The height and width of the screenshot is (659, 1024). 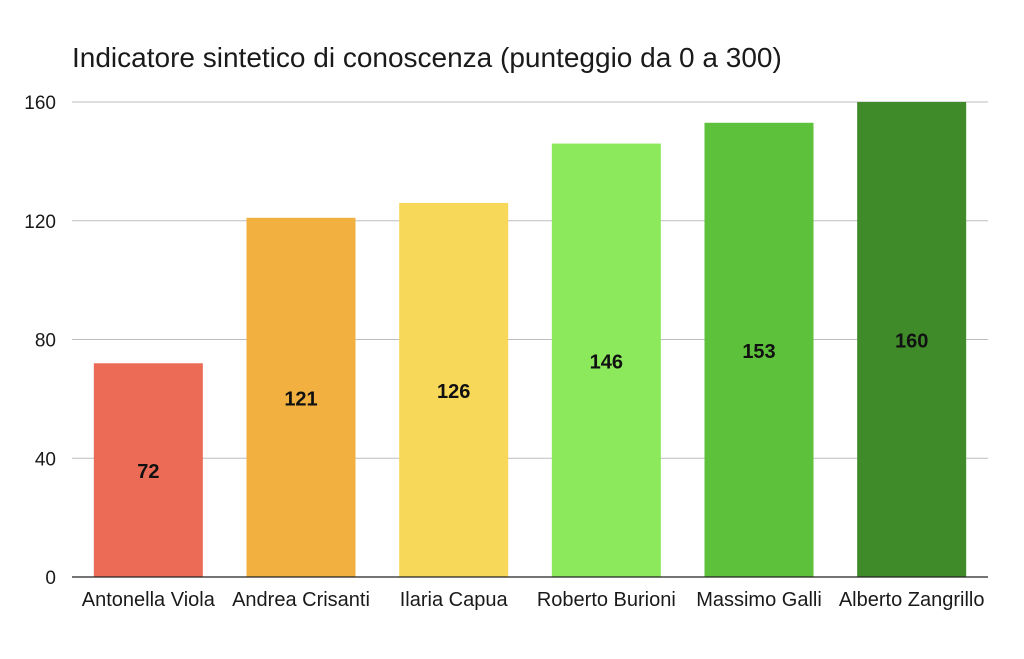 I want to click on data-label: 160, so click(x=911, y=342).